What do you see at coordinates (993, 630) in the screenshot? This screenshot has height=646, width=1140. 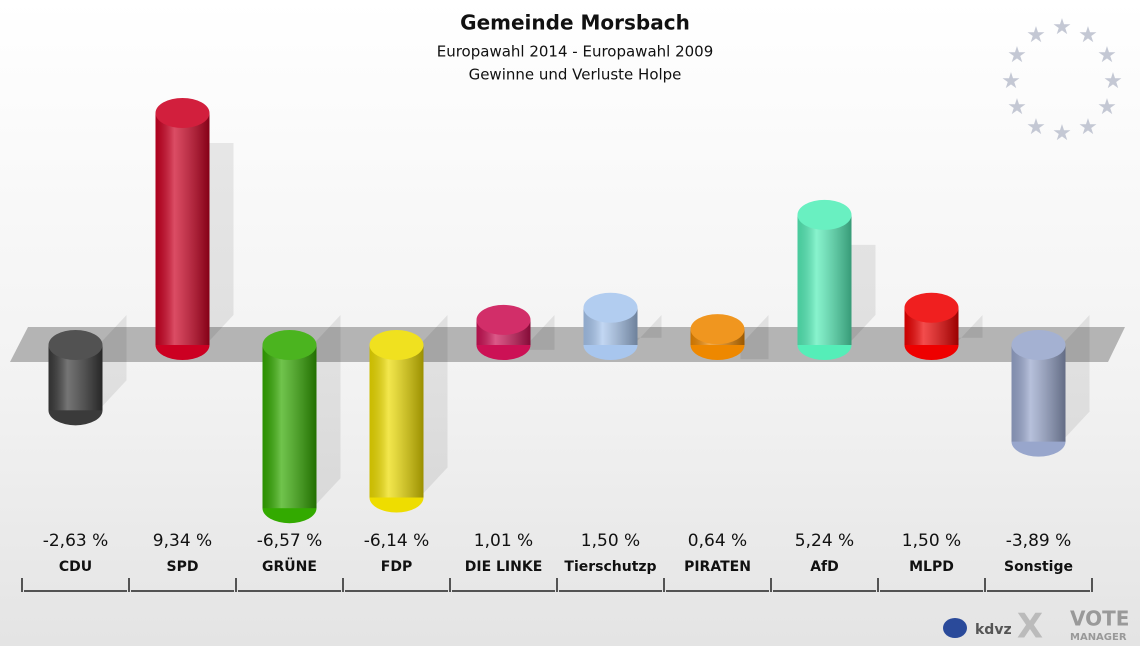 I see `logo-text: kdvz` at bounding box center [993, 630].